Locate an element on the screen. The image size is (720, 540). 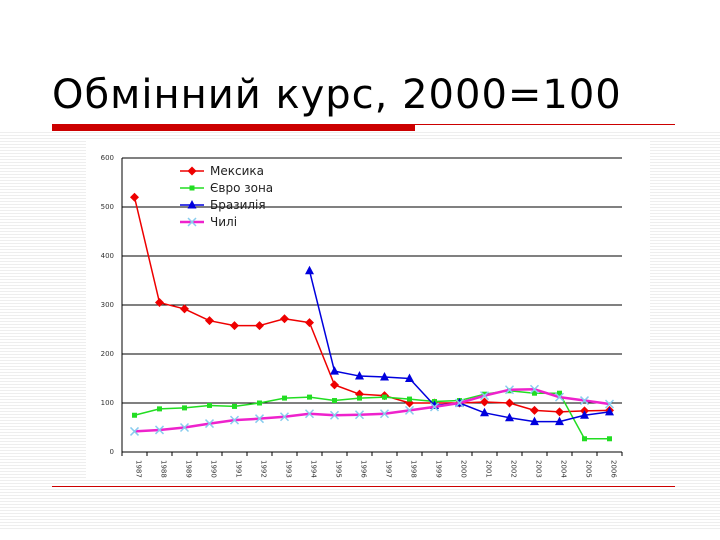
title-underline-bar is located at coordinates (233, 127).